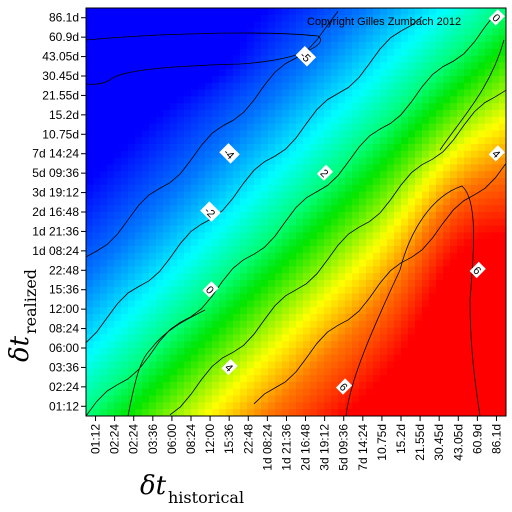 The height and width of the screenshot is (512, 512). Describe the element at coordinates (229, 367) in the screenshot. I see `contour-label: 4` at that location.